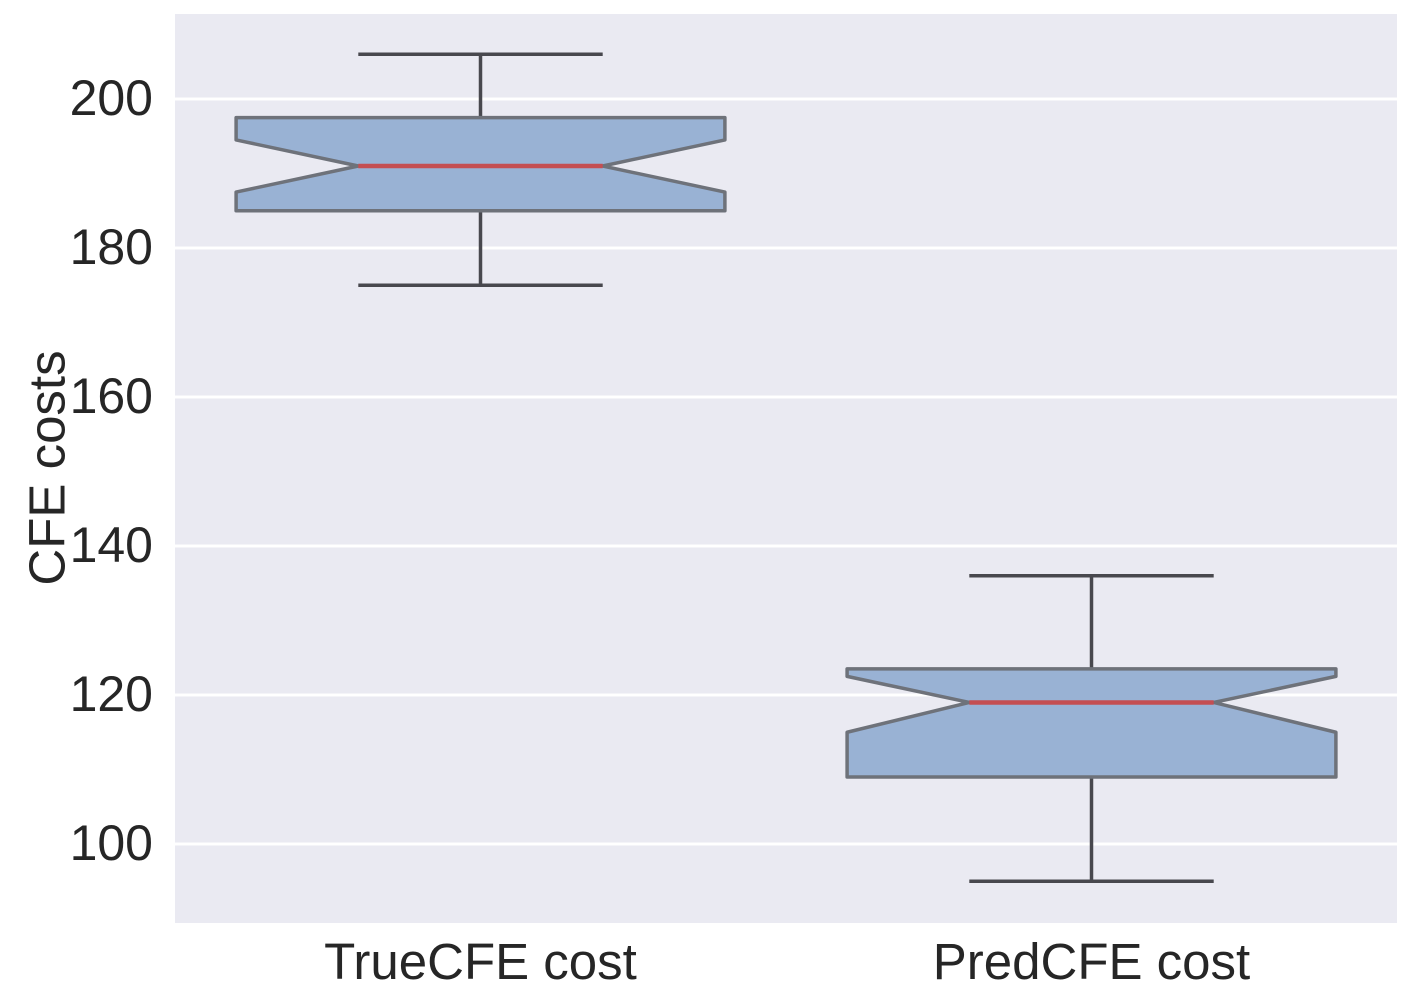 The image size is (1411, 1003). I want to click on y-tick-label-180: 180, so click(111, 246).